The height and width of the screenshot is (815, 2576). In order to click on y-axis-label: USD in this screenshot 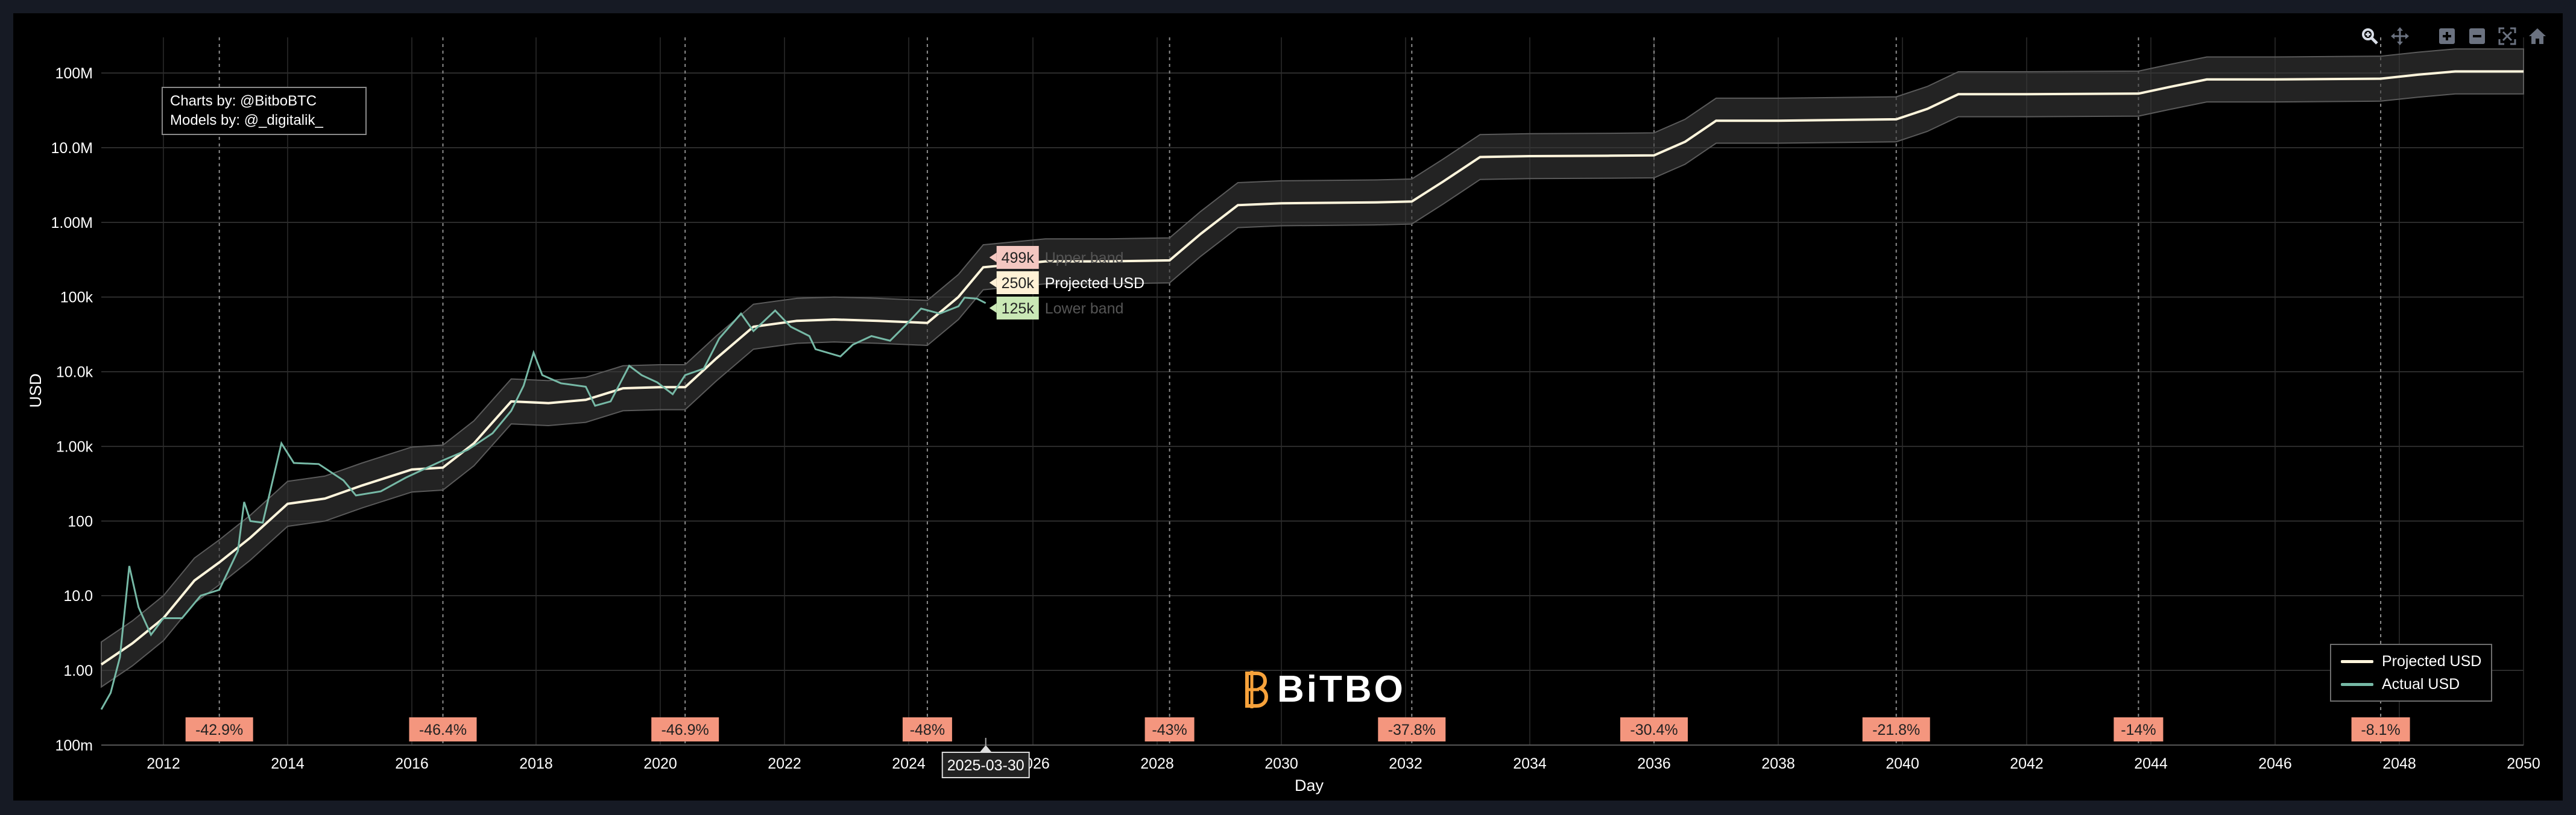, I will do `click(36, 391)`.